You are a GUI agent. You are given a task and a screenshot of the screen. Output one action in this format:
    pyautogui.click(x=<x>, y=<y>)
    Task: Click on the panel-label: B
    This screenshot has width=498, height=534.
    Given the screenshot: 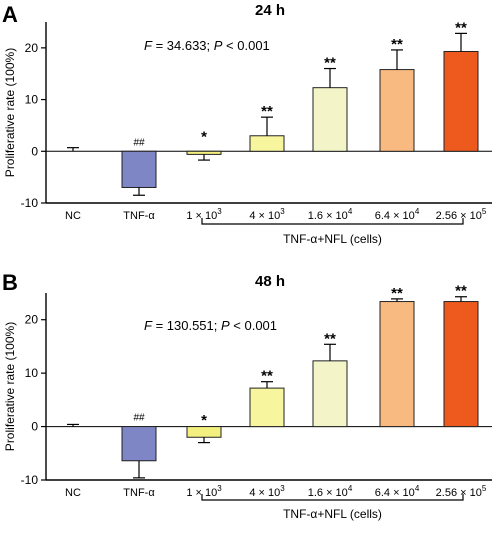 What is the action you would take?
    pyautogui.click(x=10, y=282)
    